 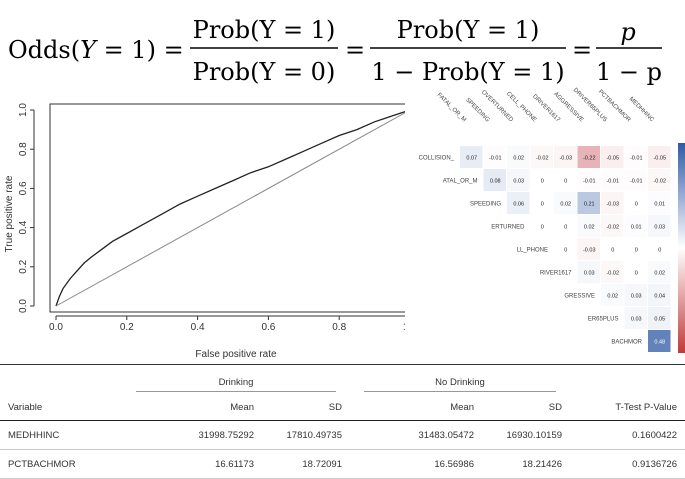 What do you see at coordinates (23, 110) in the screenshot?
I see `roc-y-tick-label: 1.0` at bounding box center [23, 110].